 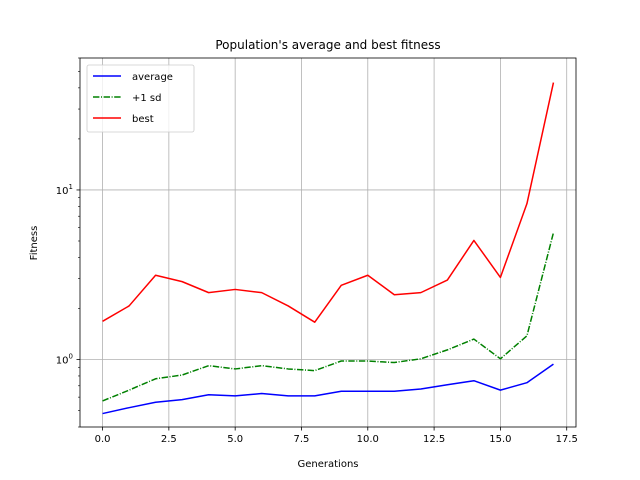 I want to click on y-tick-label: 10¹, so click(x=64, y=190).